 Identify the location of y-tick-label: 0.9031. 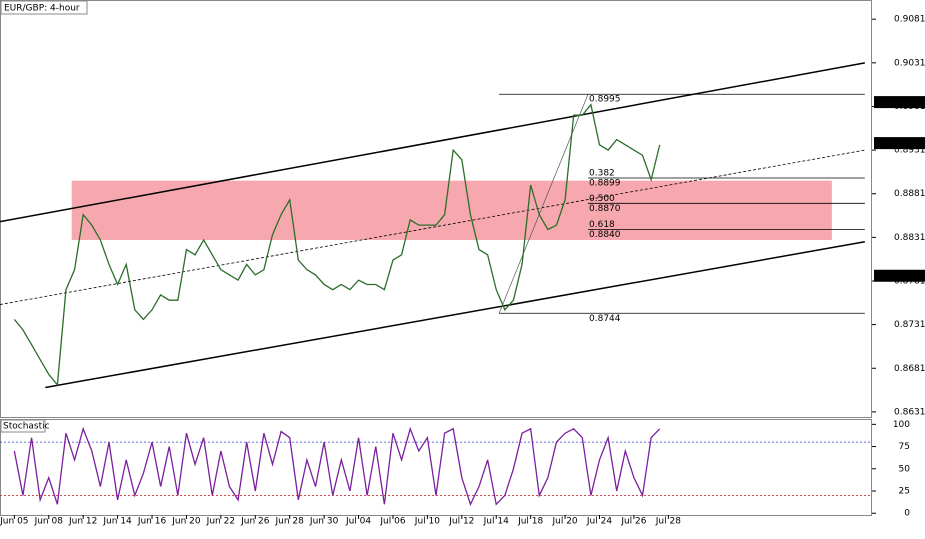
(909, 63).